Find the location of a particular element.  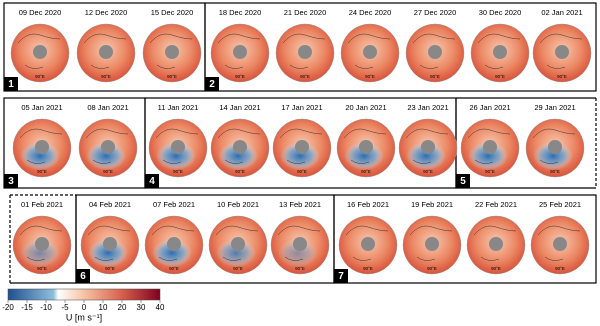

panel-date: 04 Feb 2021 is located at coordinates (110, 204).